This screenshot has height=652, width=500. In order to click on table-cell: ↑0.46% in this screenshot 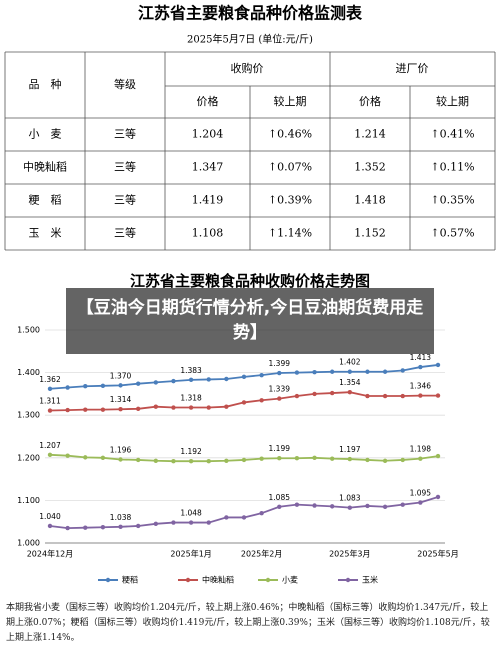, I will do `click(290, 134)`.